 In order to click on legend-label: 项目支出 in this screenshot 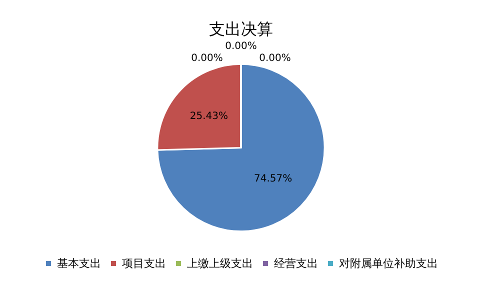, I will do `click(144, 263)`.